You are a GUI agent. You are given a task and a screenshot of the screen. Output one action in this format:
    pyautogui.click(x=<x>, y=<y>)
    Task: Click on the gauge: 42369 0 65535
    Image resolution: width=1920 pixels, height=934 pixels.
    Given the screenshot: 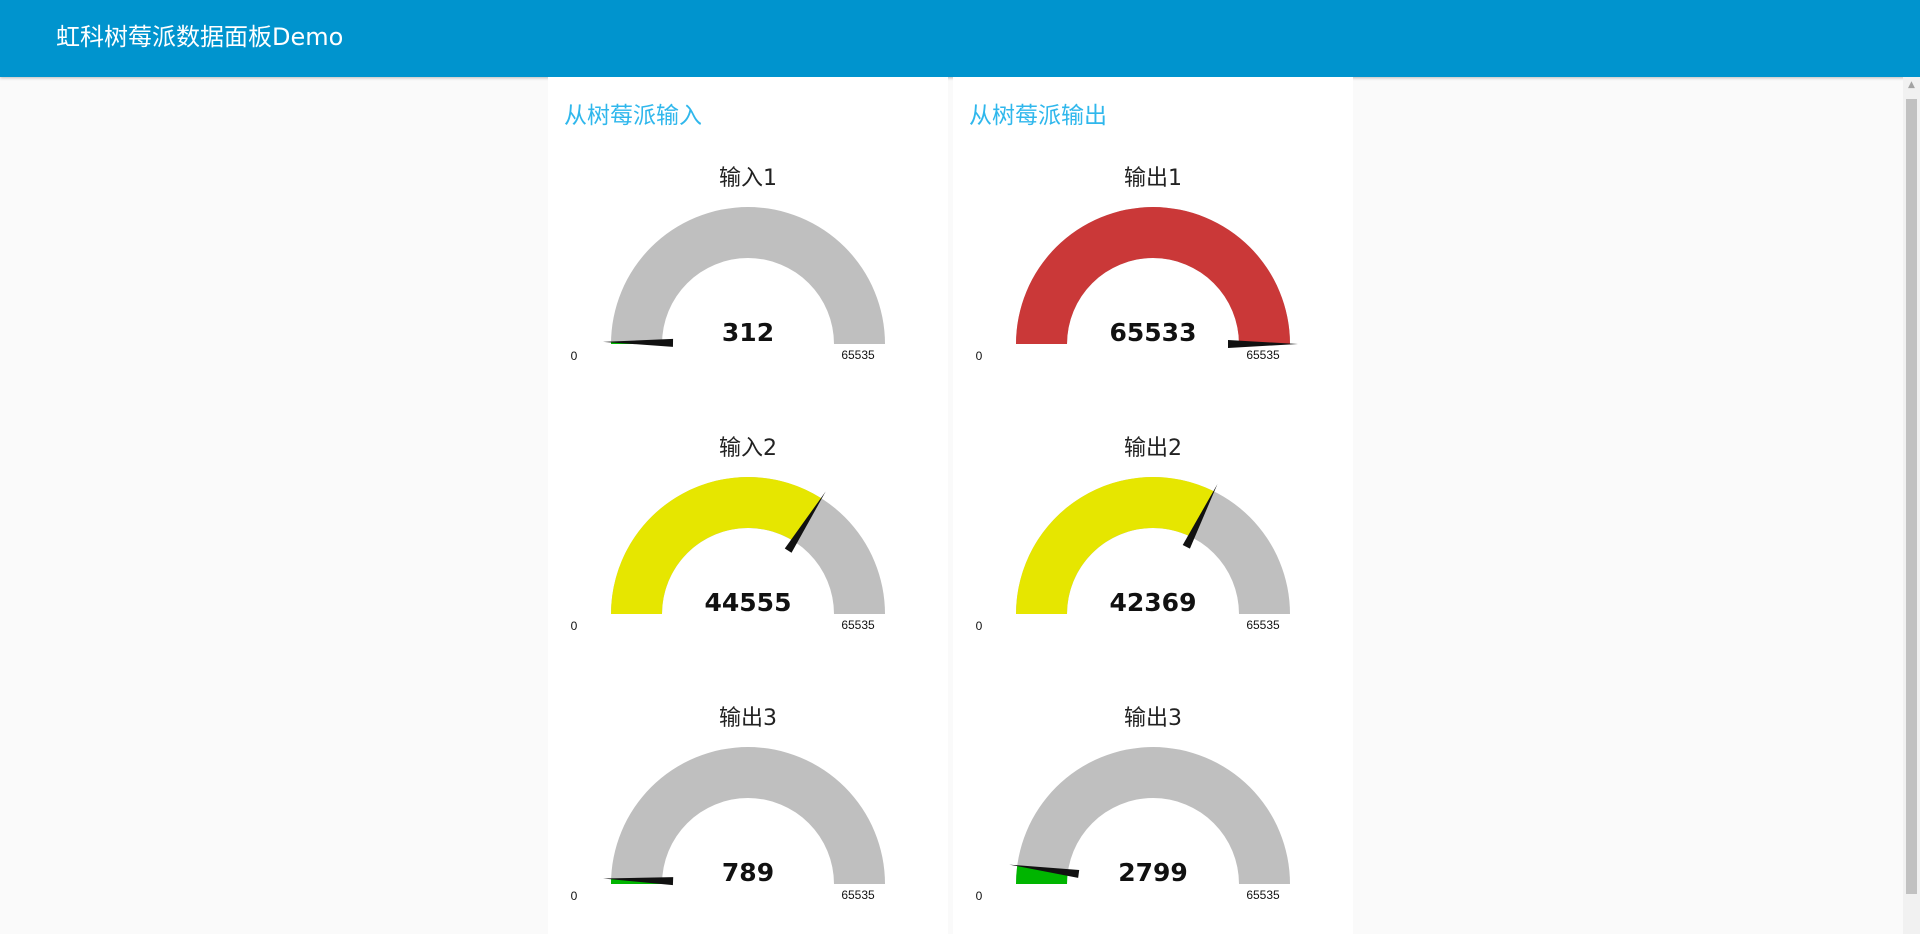 What is the action you would take?
    pyautogui.click(x=1133, y=554)
    